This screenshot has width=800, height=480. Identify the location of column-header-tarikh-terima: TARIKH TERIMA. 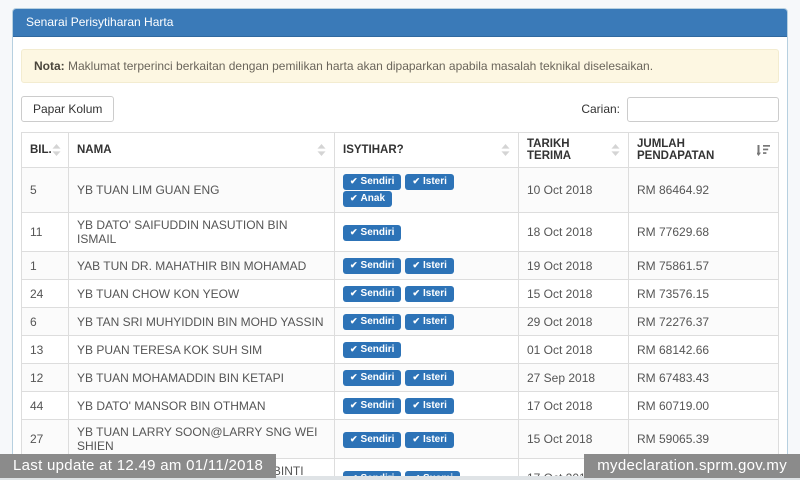
(573, 150).